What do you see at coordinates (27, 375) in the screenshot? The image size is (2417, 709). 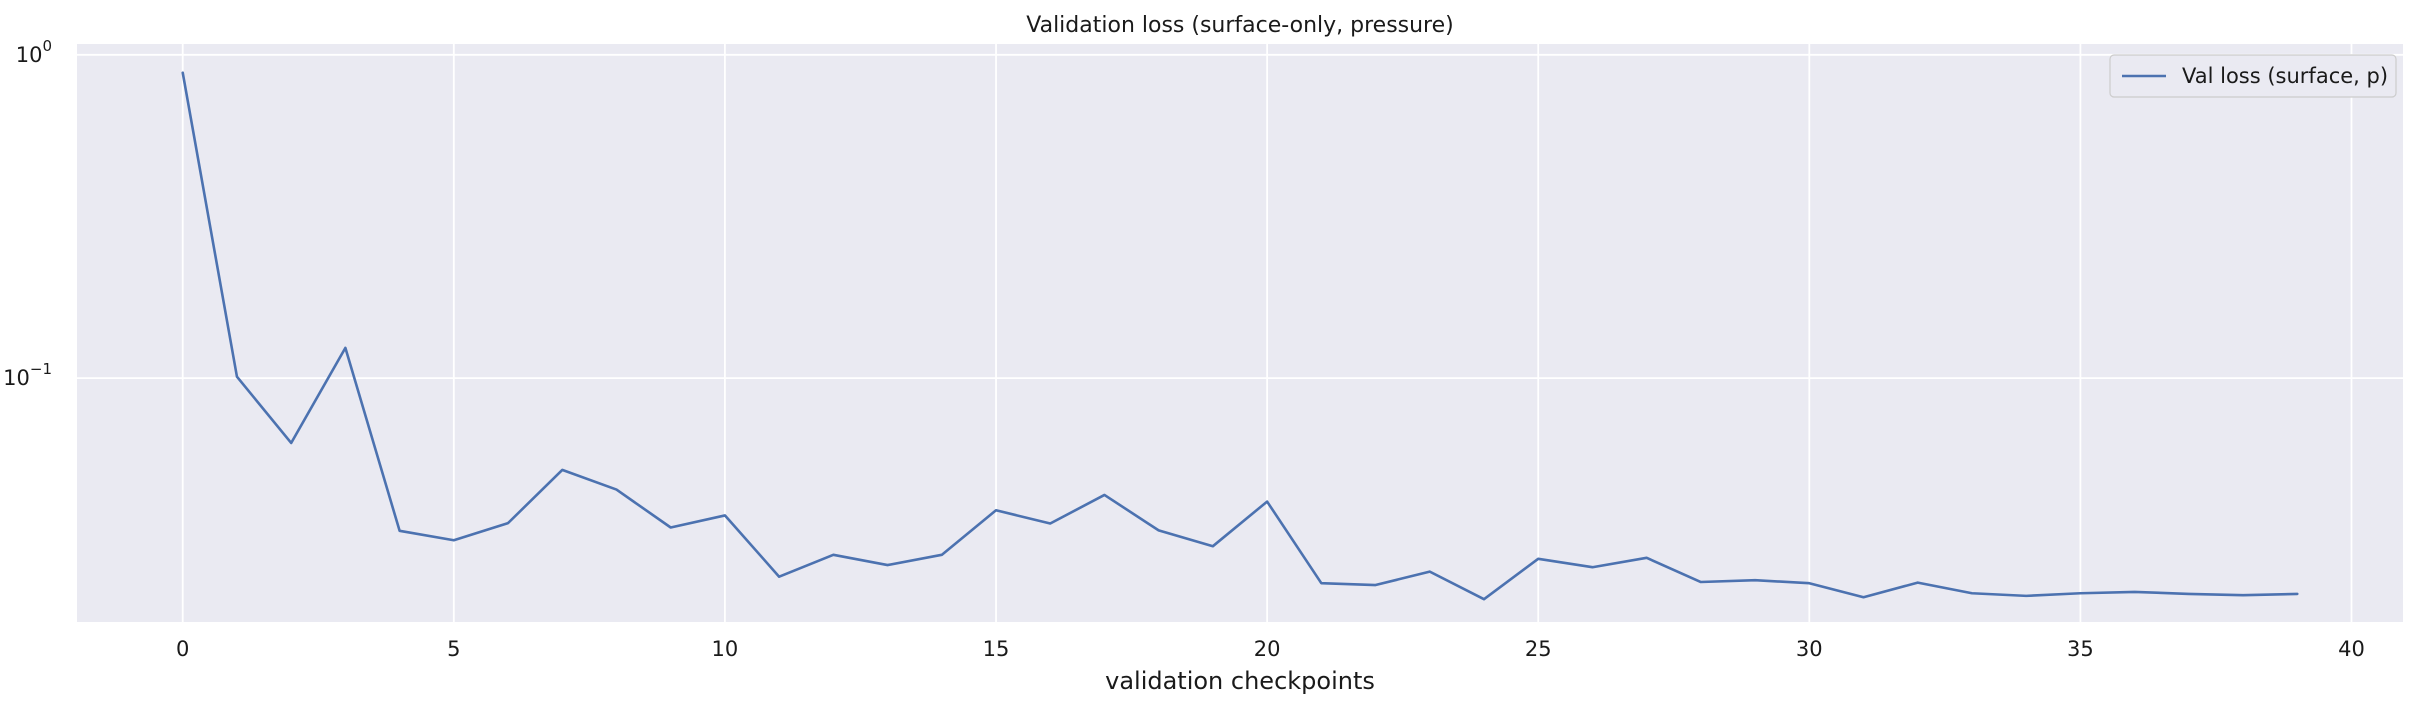 I see `y-tick-label: 10⁻¹` at bounding box center [27, 375].